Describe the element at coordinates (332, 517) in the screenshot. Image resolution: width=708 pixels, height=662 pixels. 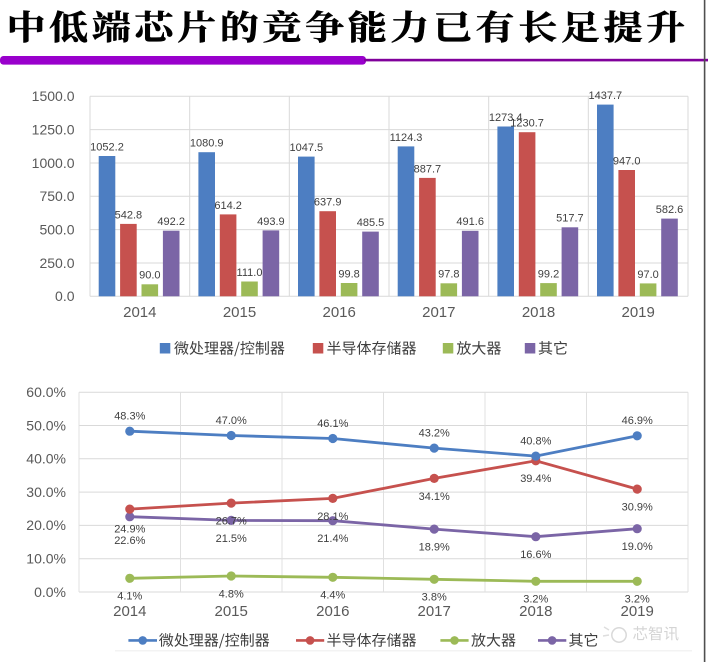
I see `svg-text: 28.1%` at that location.